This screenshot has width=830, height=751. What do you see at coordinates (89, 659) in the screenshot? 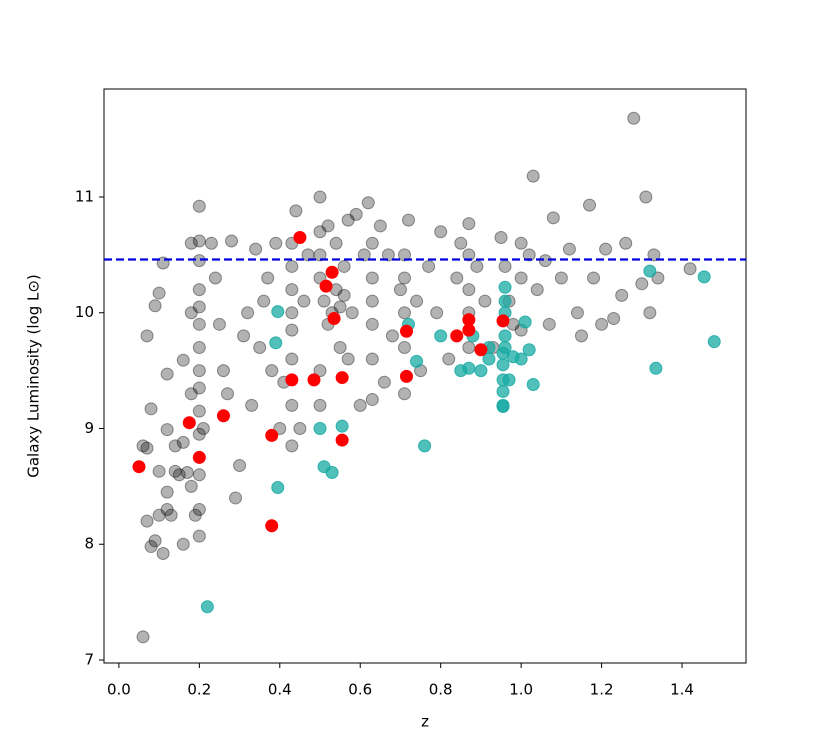
I see `y-tick-label: 7` at bounding box center [89, 659].